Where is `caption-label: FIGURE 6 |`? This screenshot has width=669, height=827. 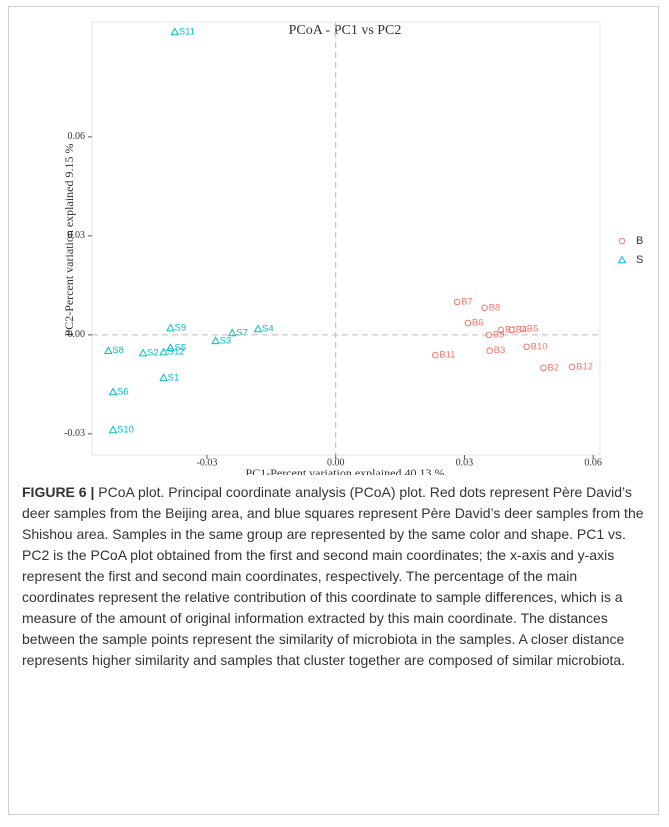 caption-label: FIGURE 6 | is located at coordinates (58, 492).